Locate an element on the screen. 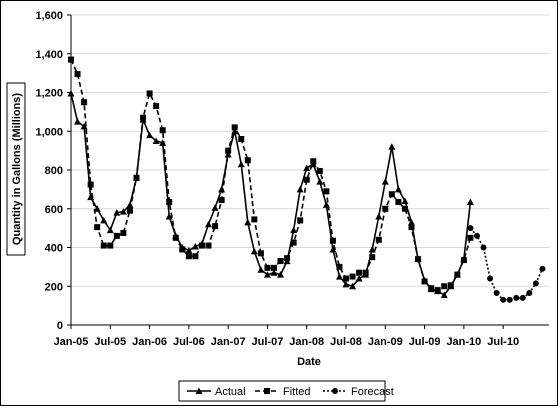 The width and height of the screenshot is (560, 410). y-tick-label: 1,200 is located at coordinates (49, 94).